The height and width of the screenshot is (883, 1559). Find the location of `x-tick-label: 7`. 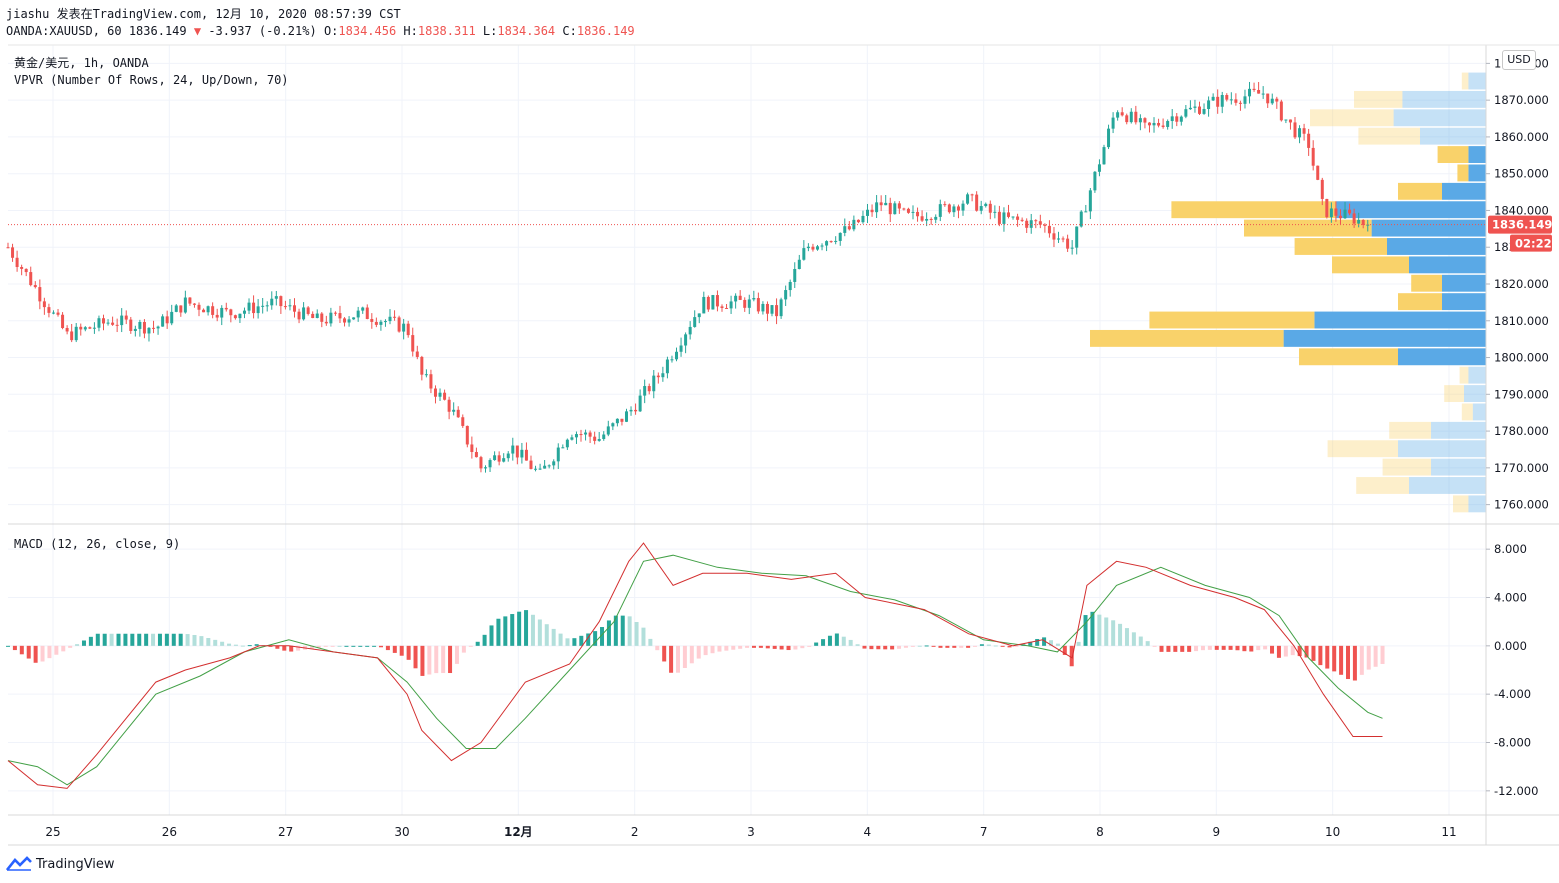

x-tick-label: 7 is located at coordinates (984, 832).